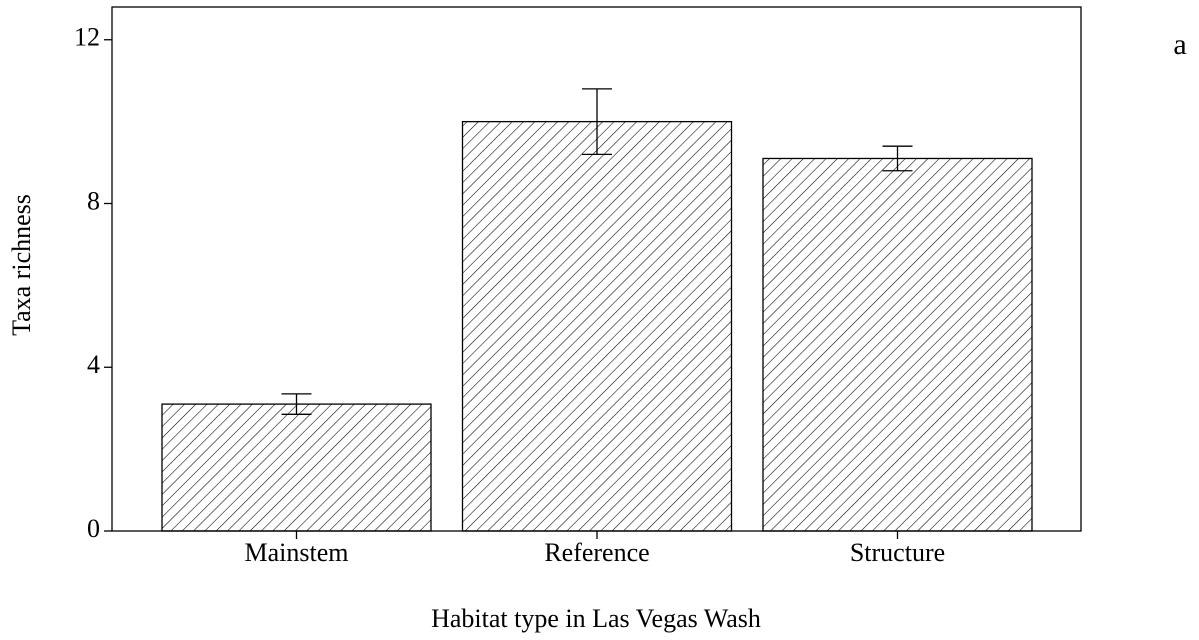  Describe the element at coordinates (93, 200) in the screenshot. I see `y-tick-label: 8` at that location.